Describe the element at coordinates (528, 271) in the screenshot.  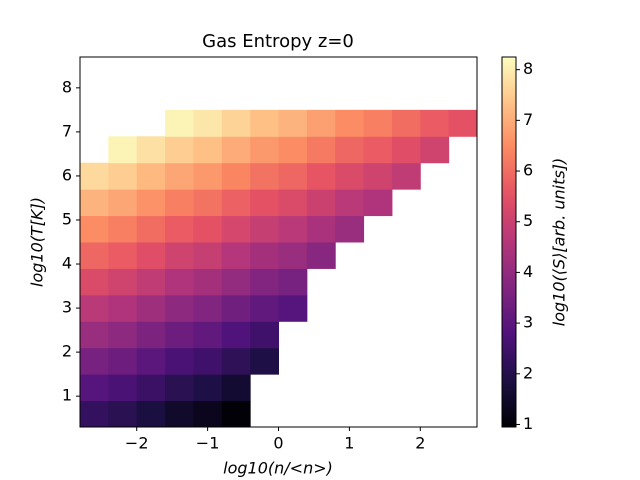
I see `colorbar-tick-label: 4` at that location.